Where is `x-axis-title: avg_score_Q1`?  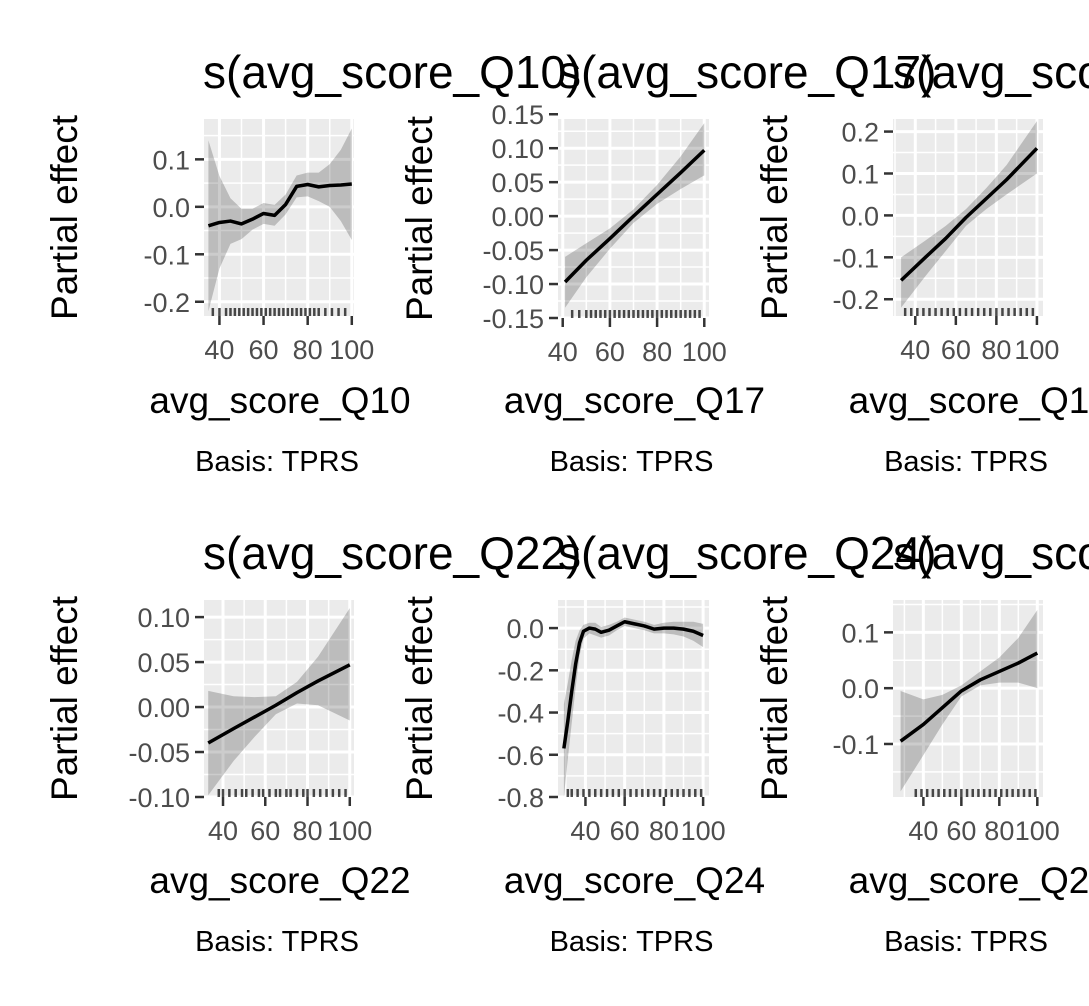 x-axis-title: avg_score_Q1 is located at coordinates (969, 400).